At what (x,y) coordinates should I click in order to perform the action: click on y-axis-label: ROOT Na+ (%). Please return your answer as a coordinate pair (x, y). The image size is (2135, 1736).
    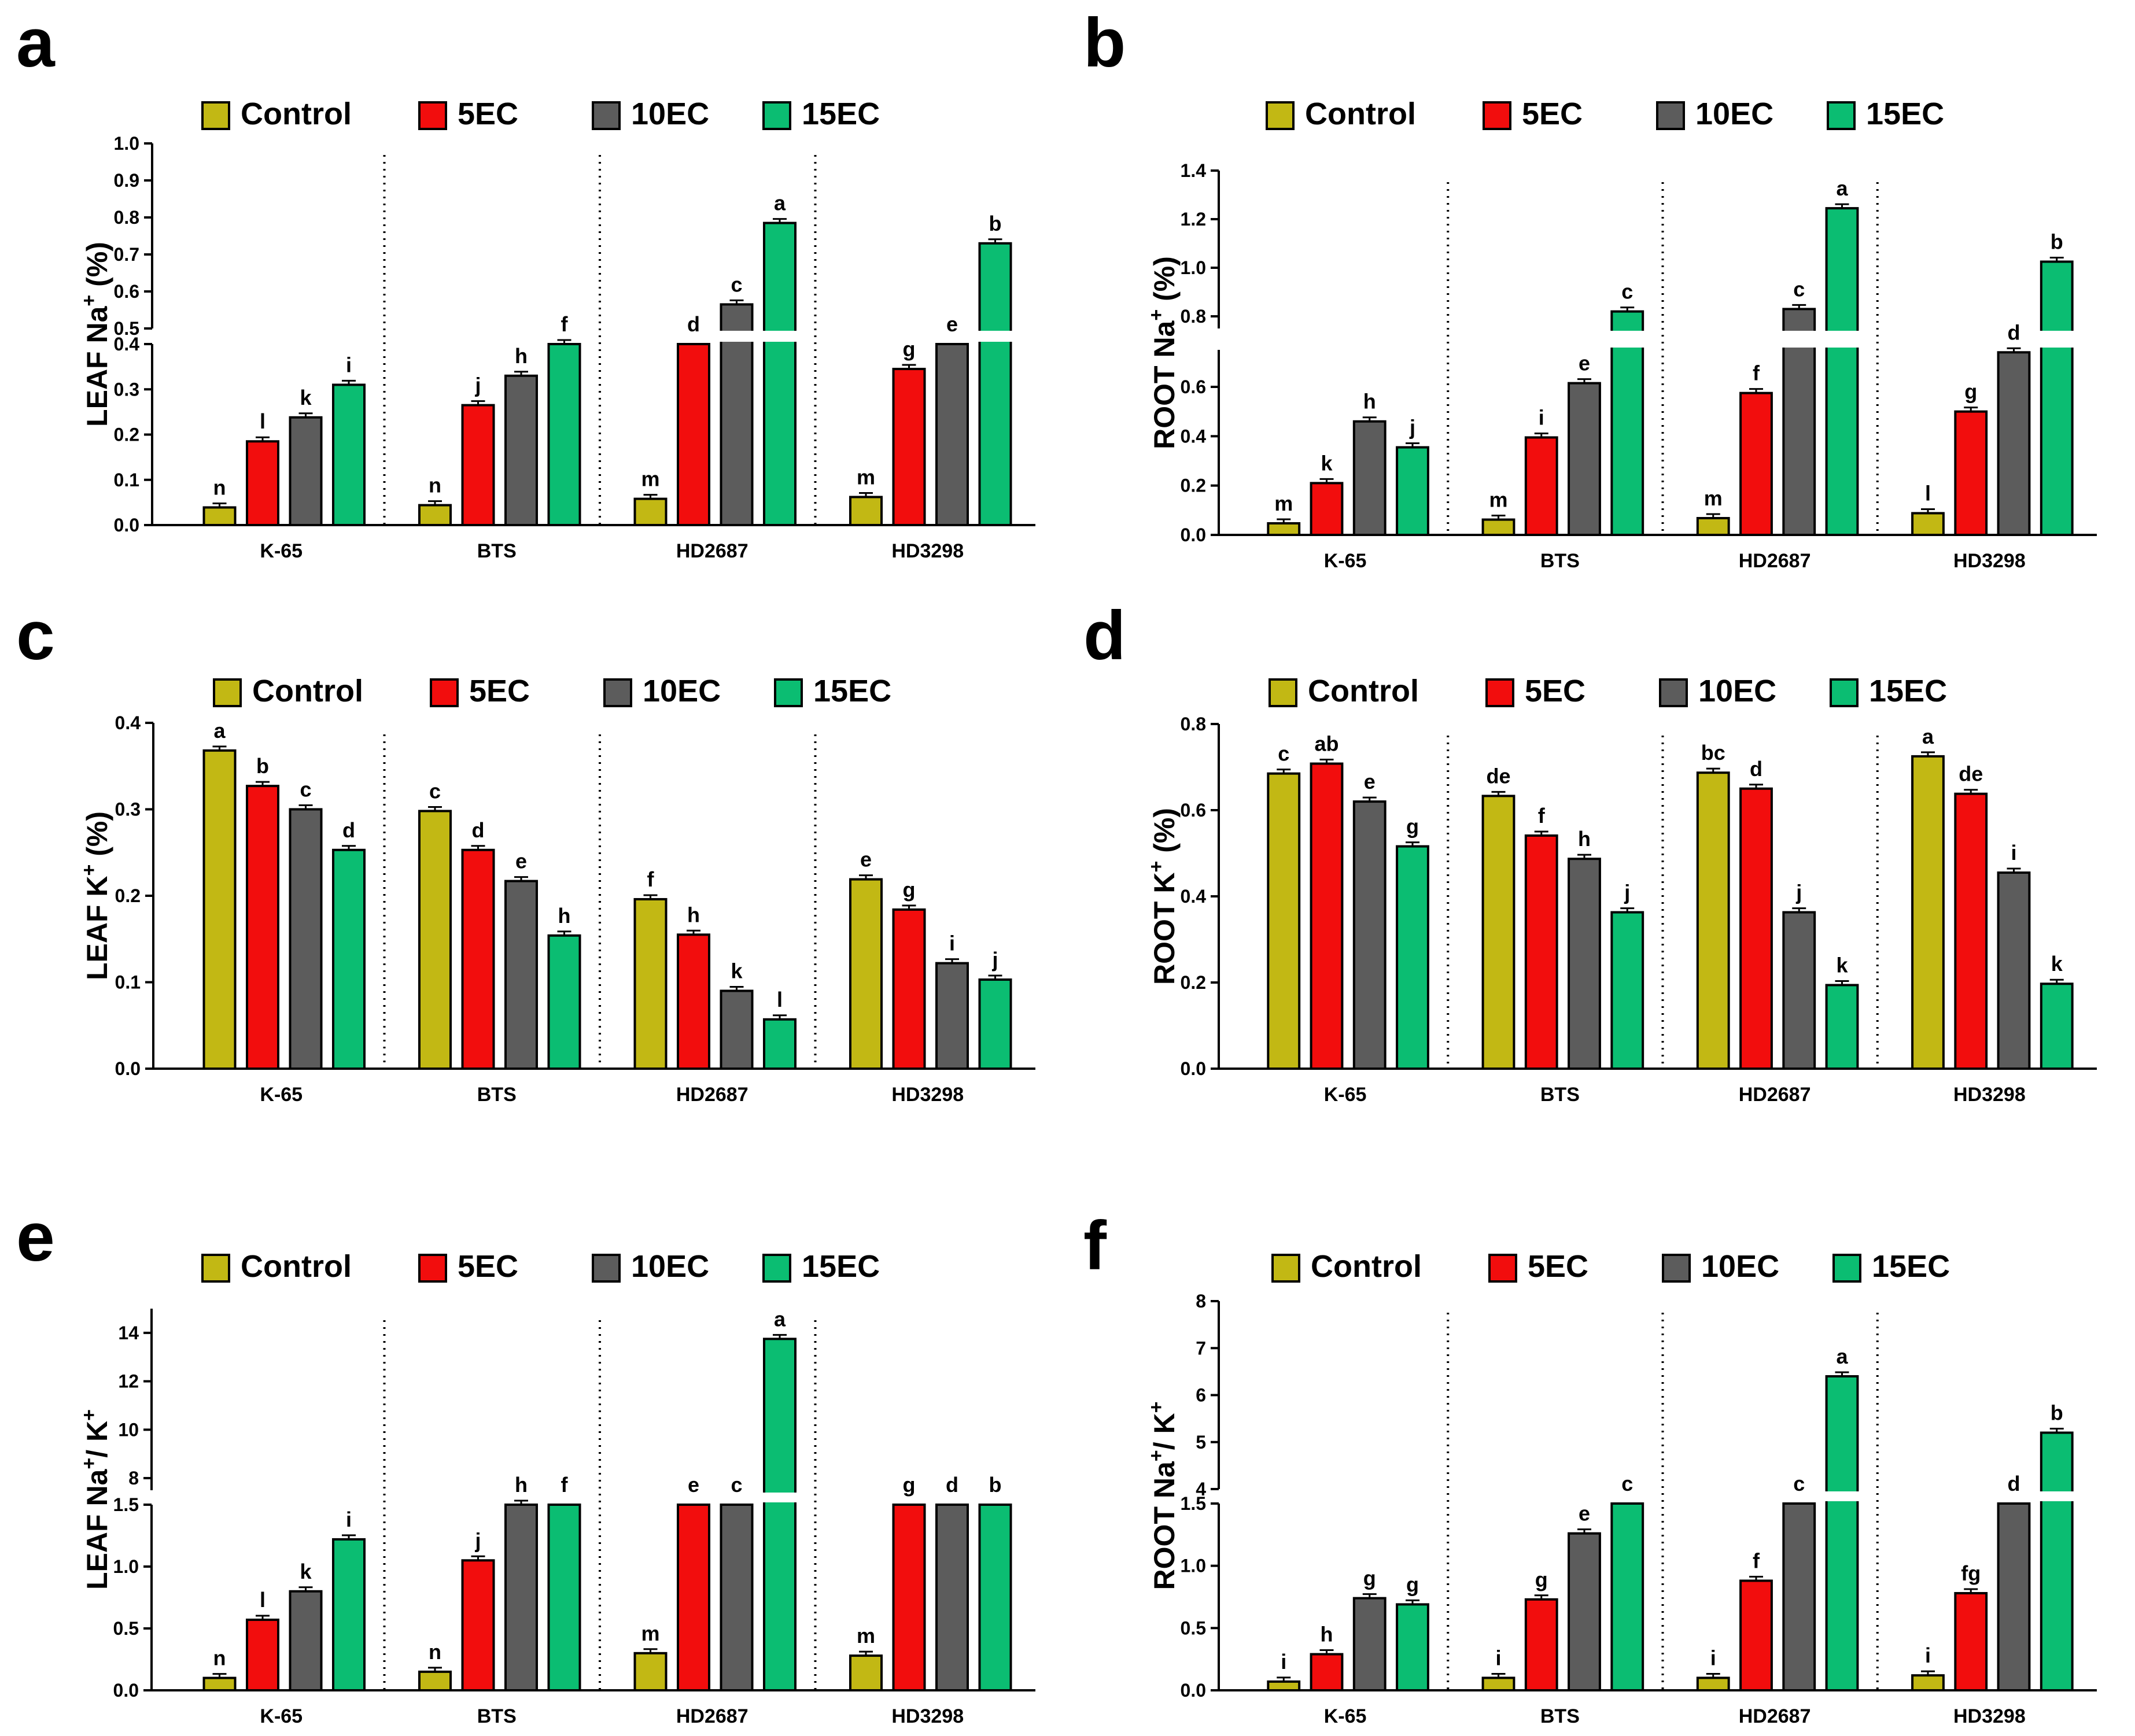
    Looking at the image, I should click on (1163, 352).